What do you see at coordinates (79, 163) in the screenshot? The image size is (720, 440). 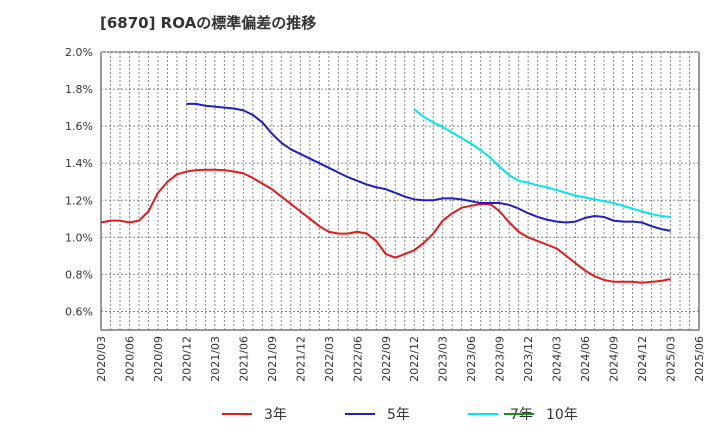 I see `y-tick-label: 1.4%` at bounding box center [79, 163].